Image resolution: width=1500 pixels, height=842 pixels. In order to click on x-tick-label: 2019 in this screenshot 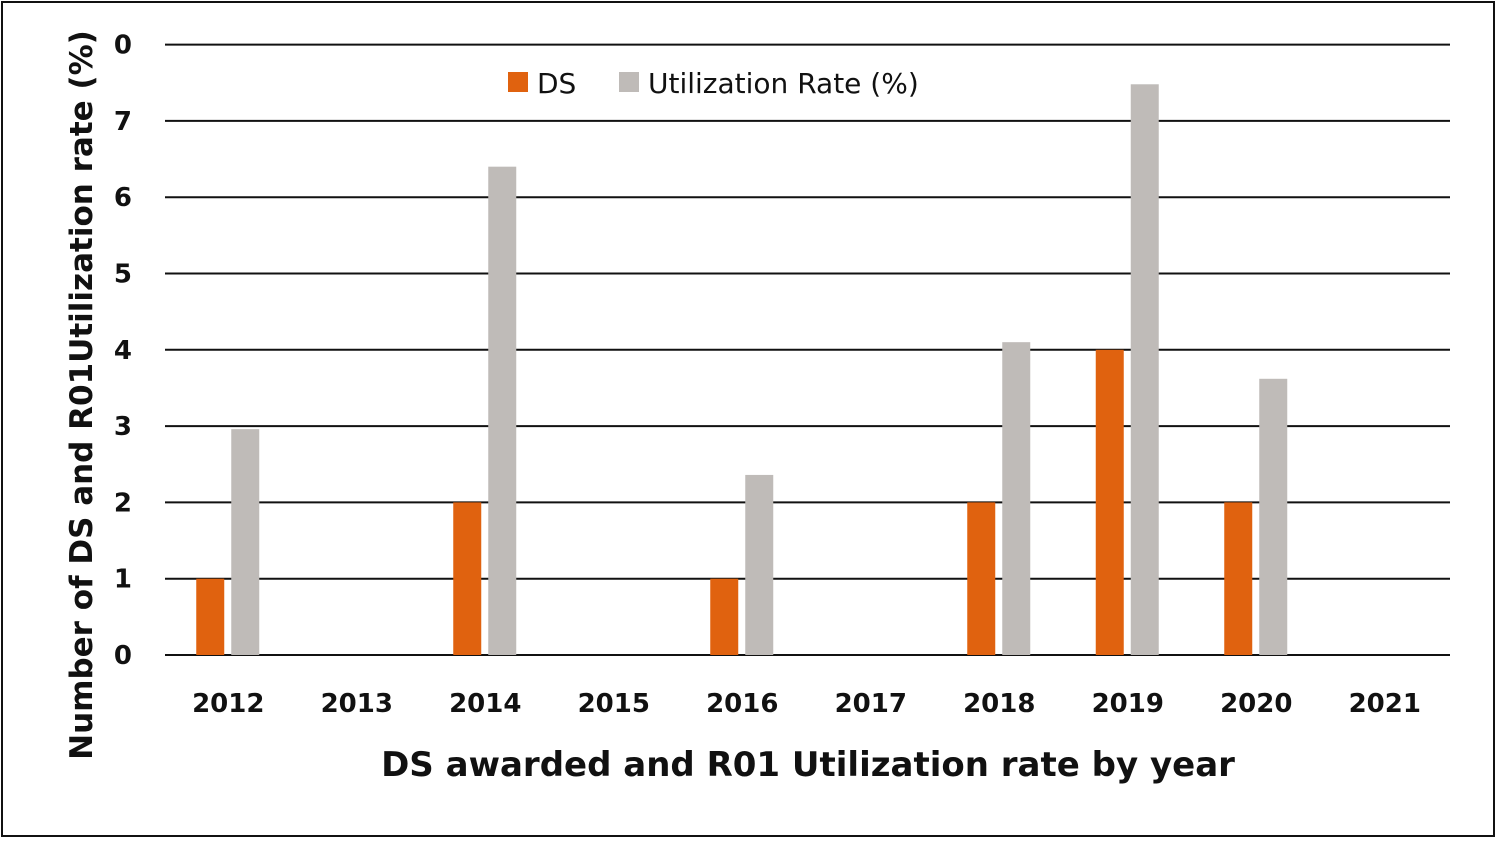, I will do `click(1128, 704)`.